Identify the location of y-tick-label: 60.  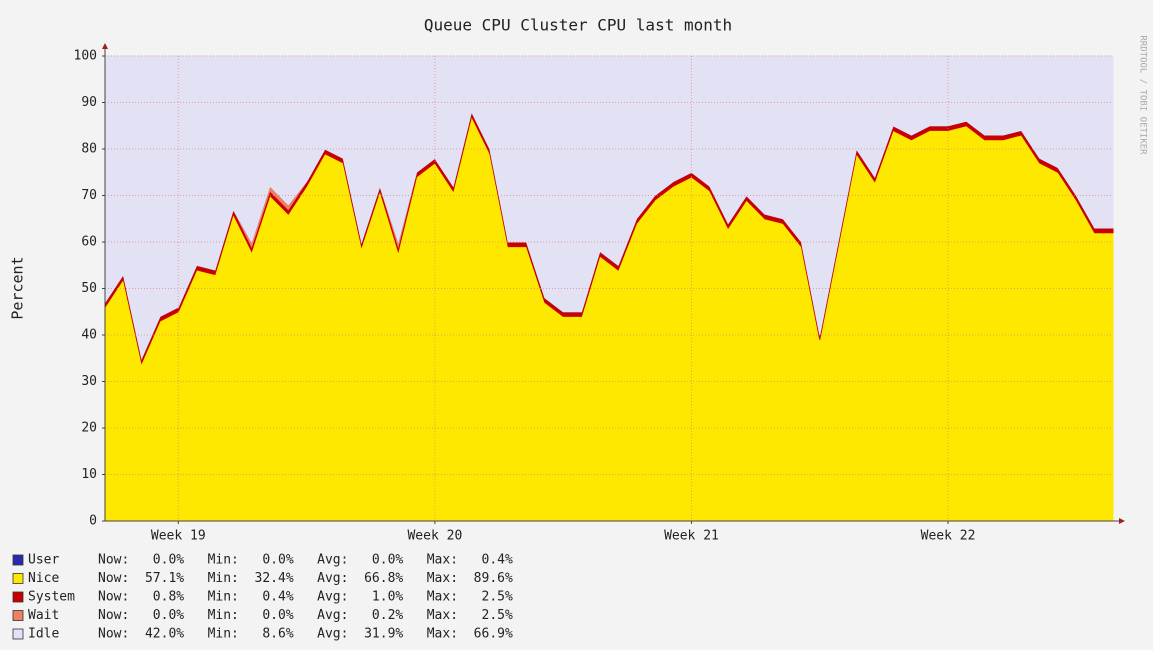
(89, 242).